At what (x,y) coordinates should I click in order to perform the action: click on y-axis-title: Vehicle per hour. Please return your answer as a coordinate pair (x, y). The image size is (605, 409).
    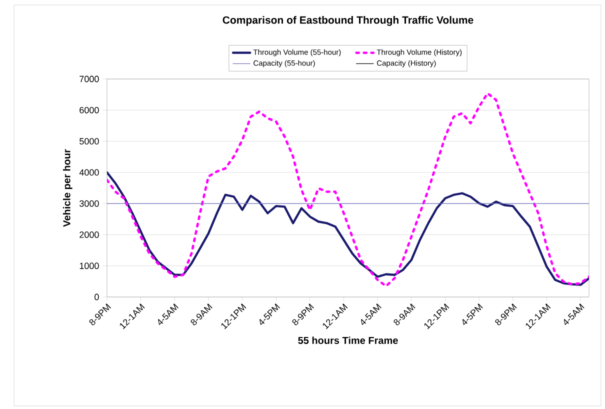
    Looking at the image, I should click on (67, 188).